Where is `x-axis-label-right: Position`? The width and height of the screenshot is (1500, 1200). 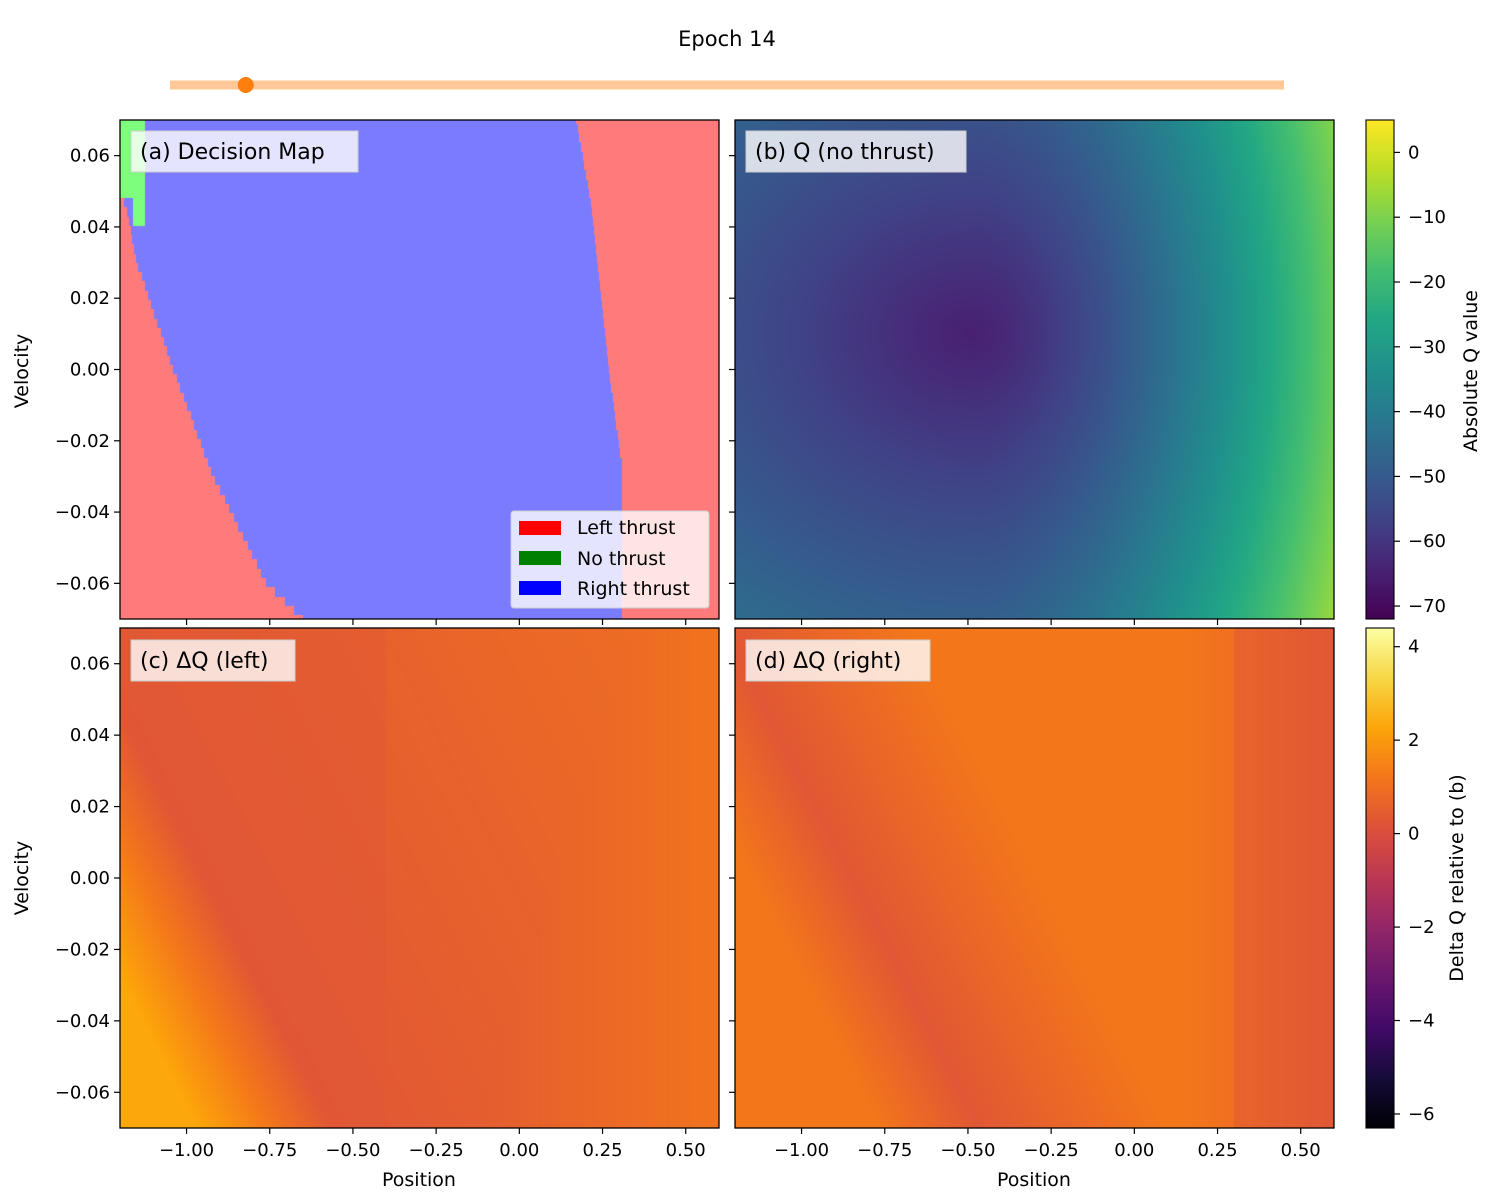
x-axis-label-right: Position is located at coordinates (1034, 1180).